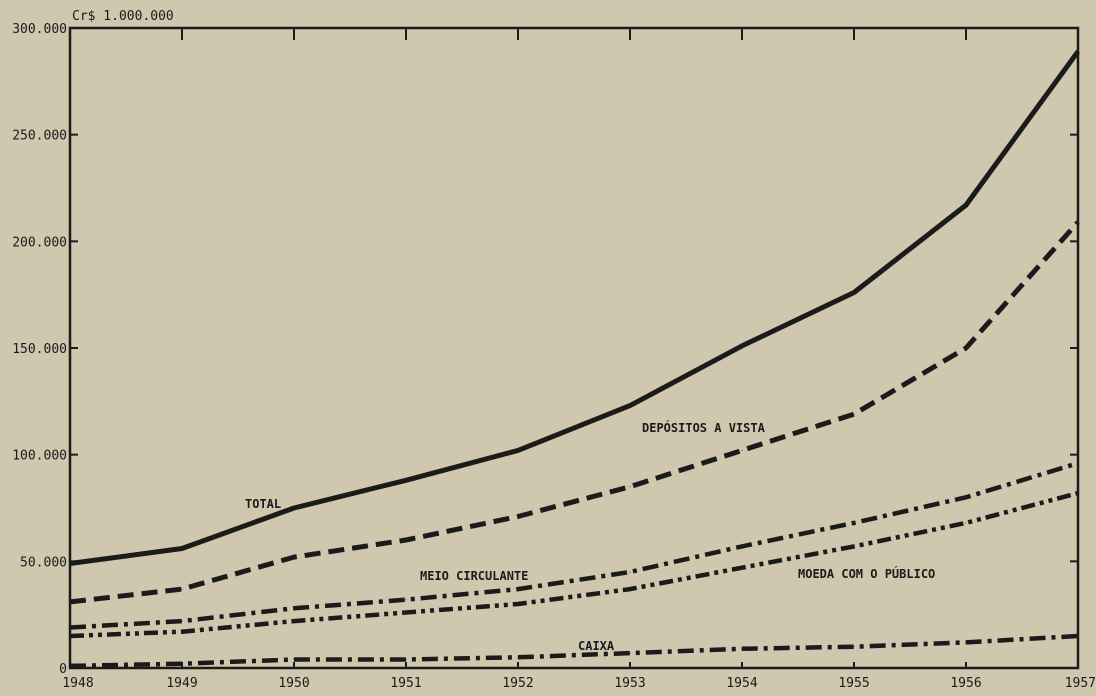 This screenshot has height=696, width=1096. I want to click on x-tick-label: 1954, so click(741, 683).